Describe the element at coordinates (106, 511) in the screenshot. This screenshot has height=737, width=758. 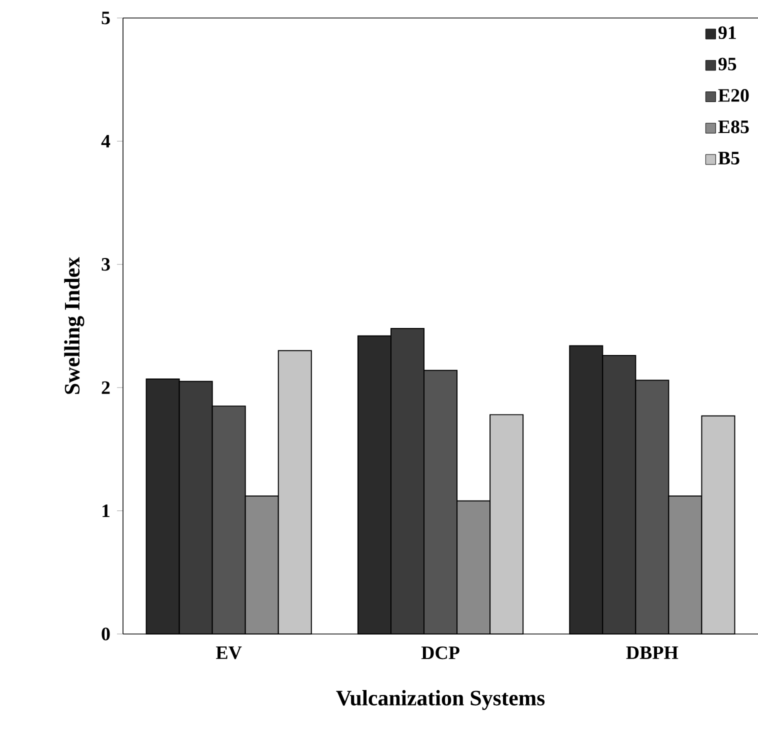
I see `y-tick-label: 1` at that location.